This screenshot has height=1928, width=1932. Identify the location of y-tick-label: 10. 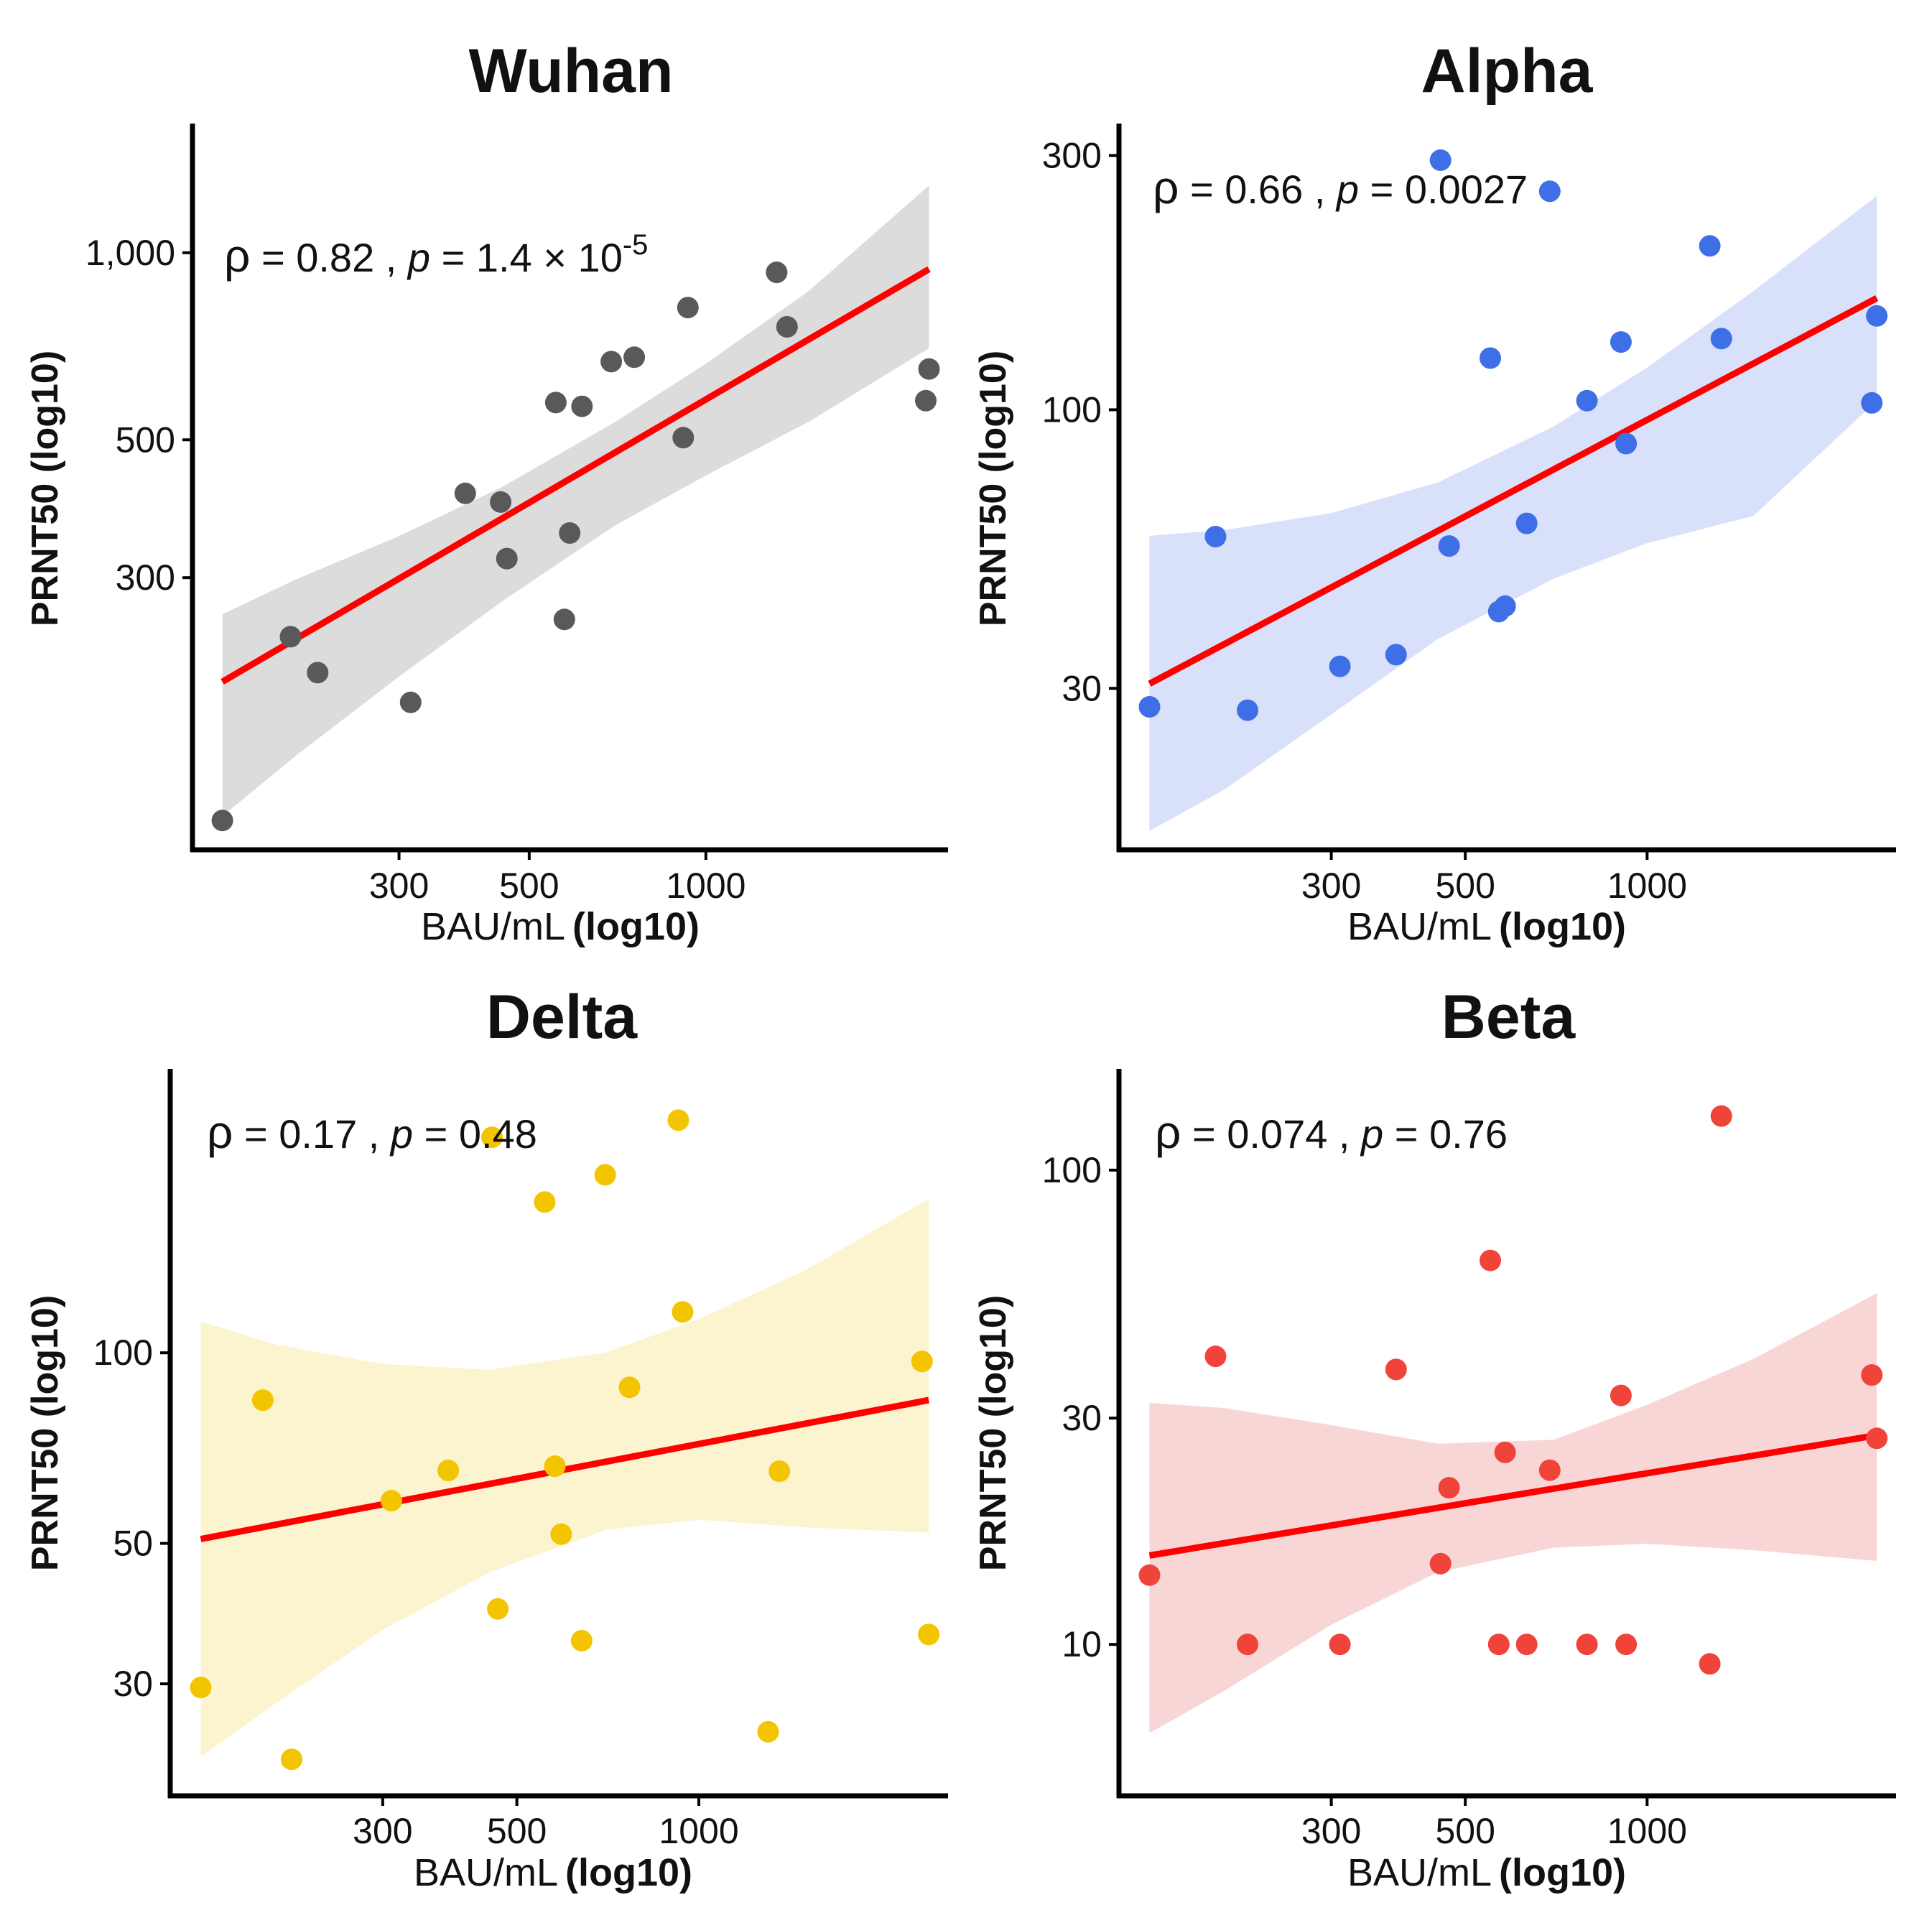
(1082, 1644).